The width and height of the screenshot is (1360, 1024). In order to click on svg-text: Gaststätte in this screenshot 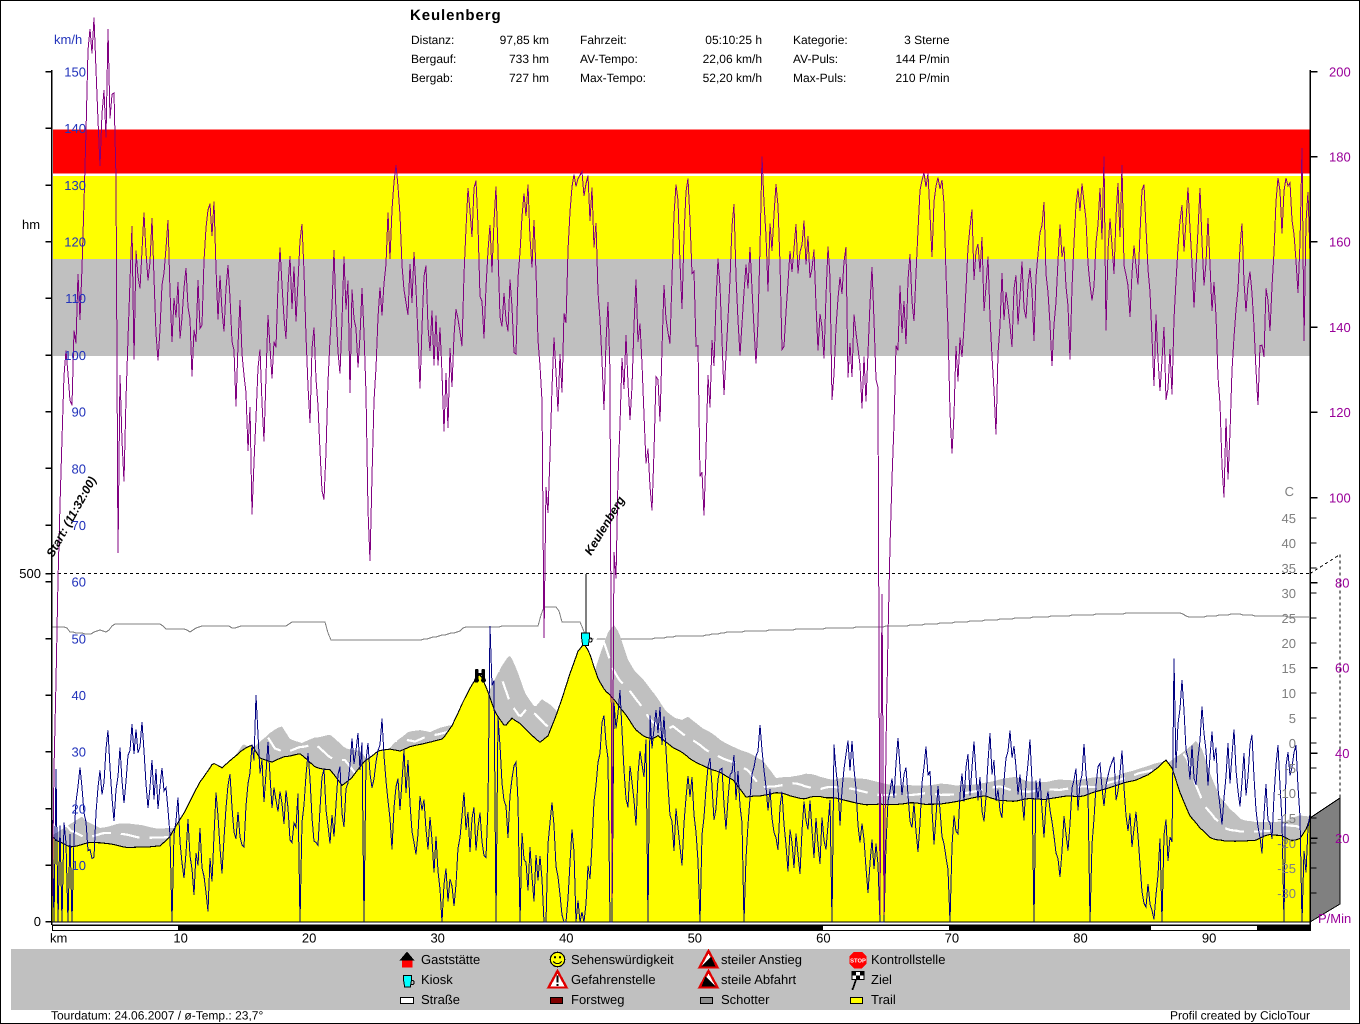, I will do `click(450, 959)`.